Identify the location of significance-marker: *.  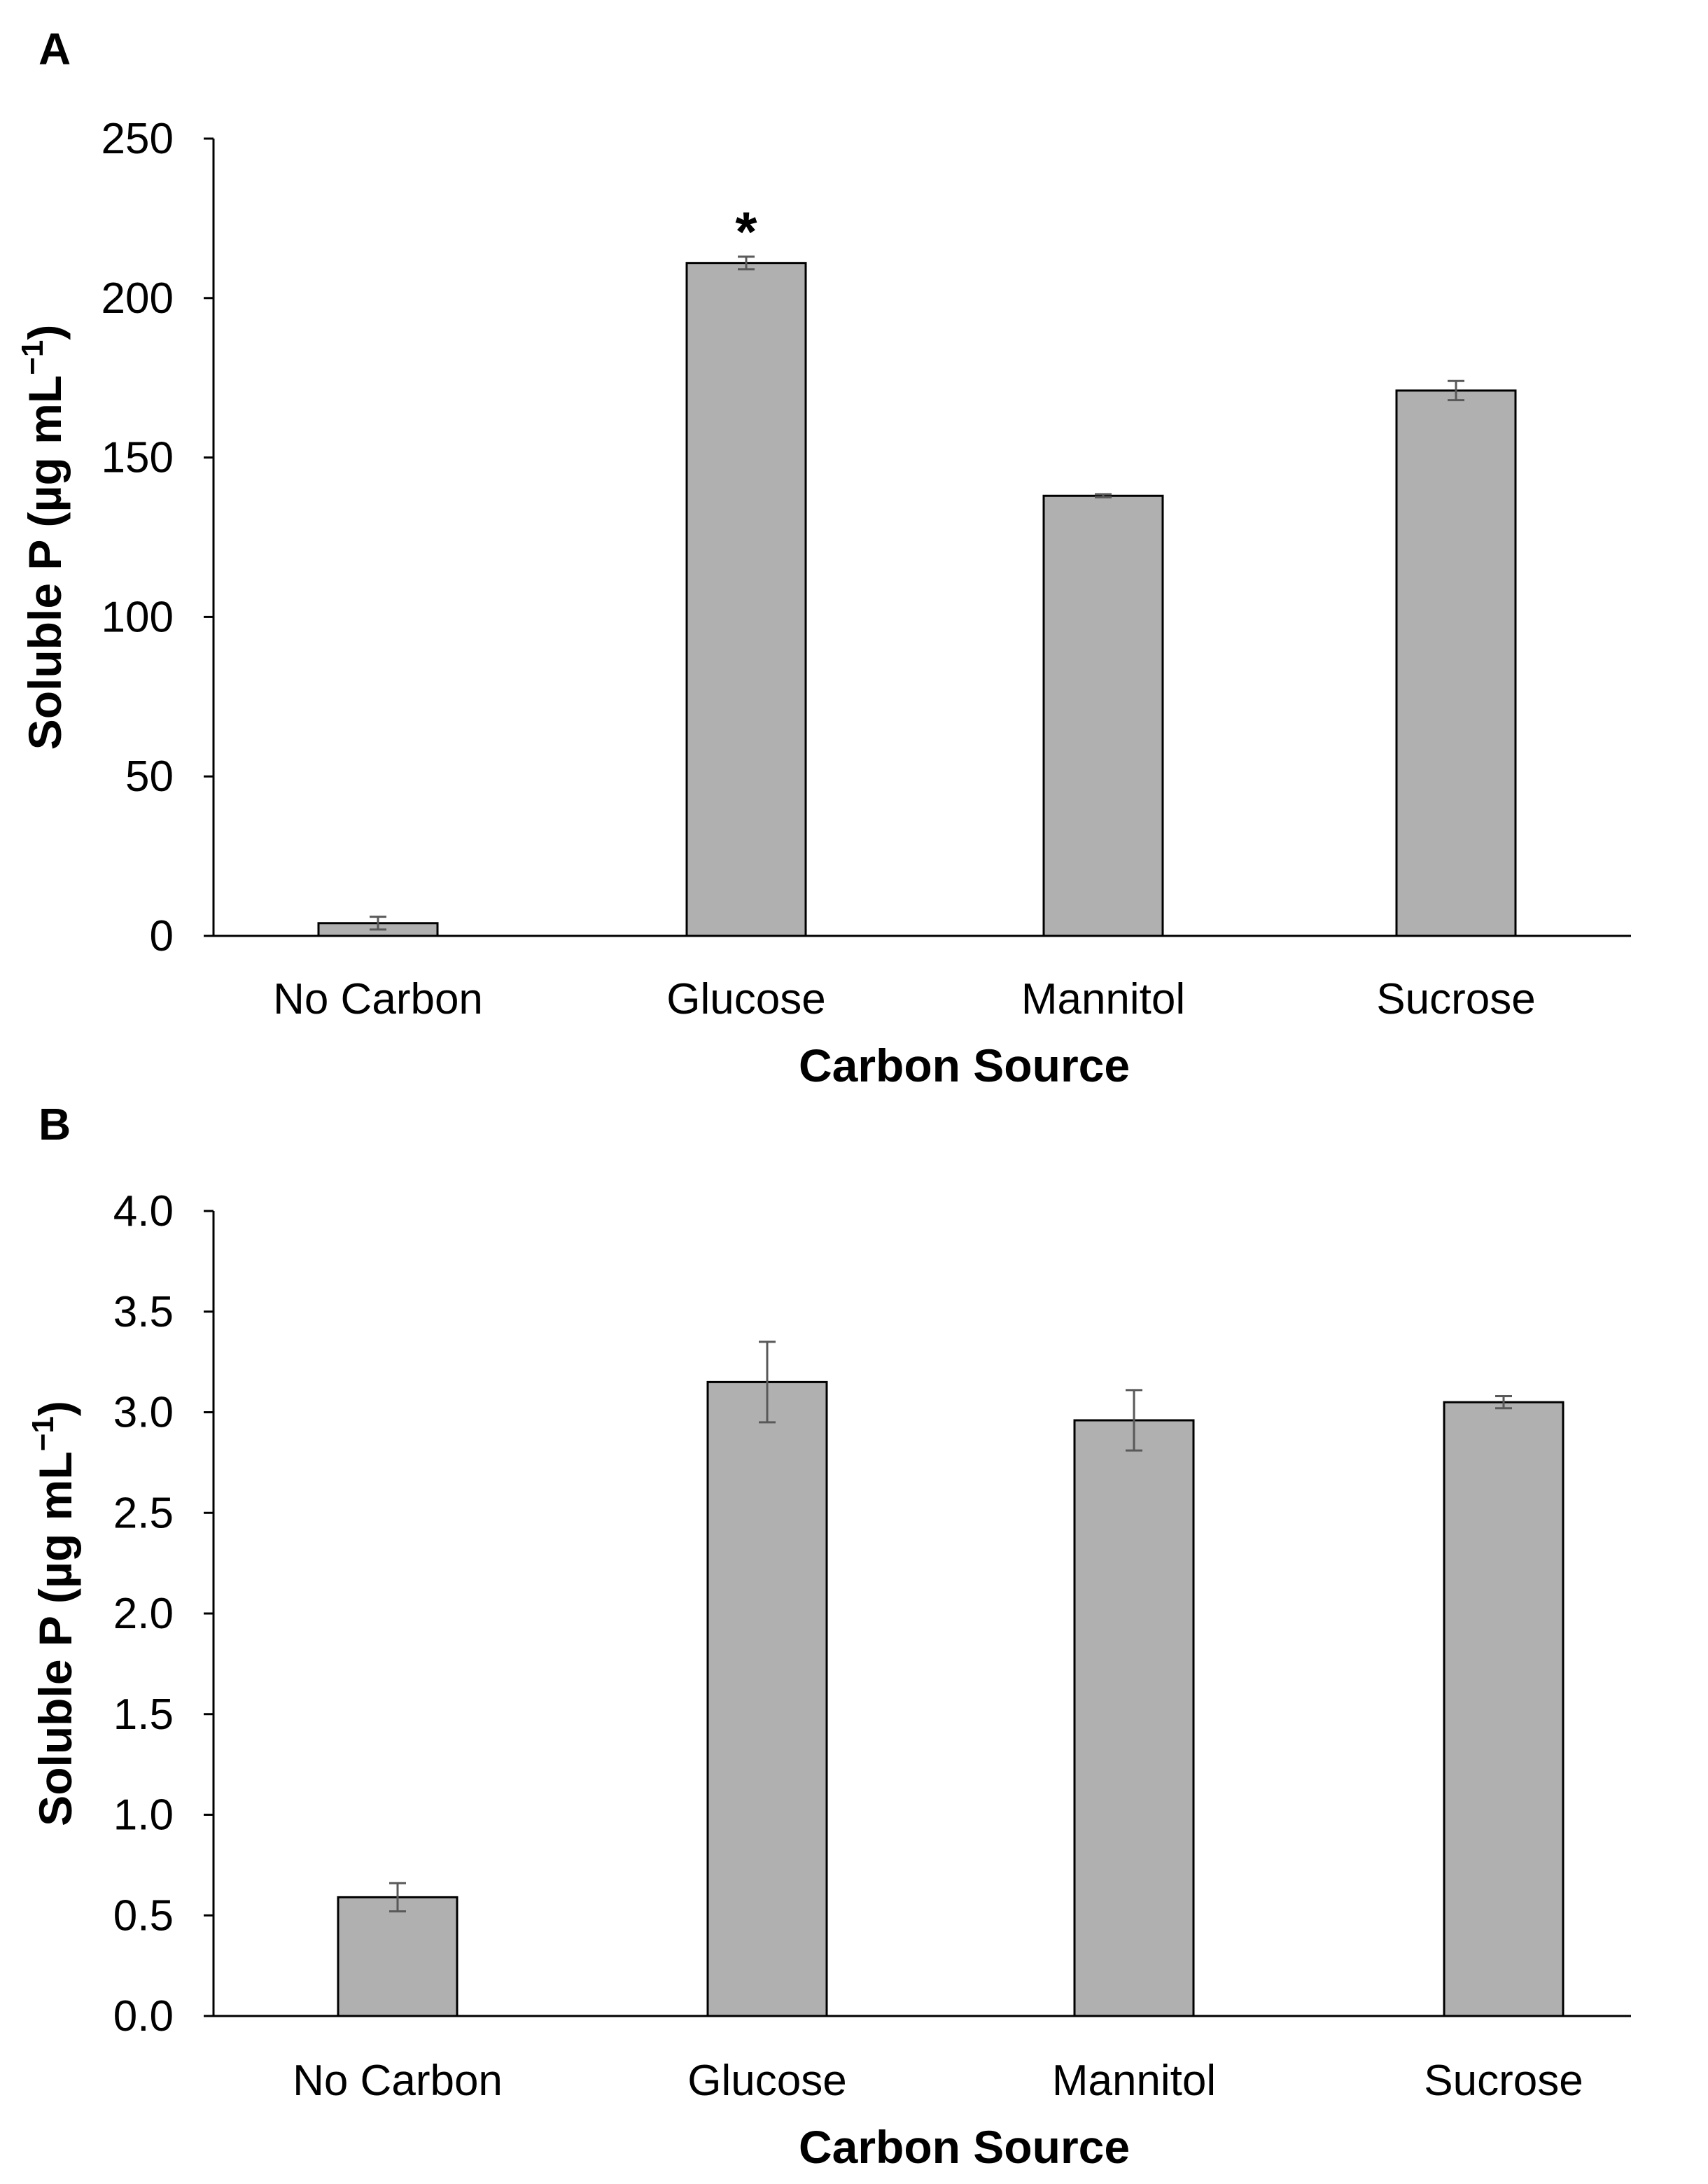
(746, 232).